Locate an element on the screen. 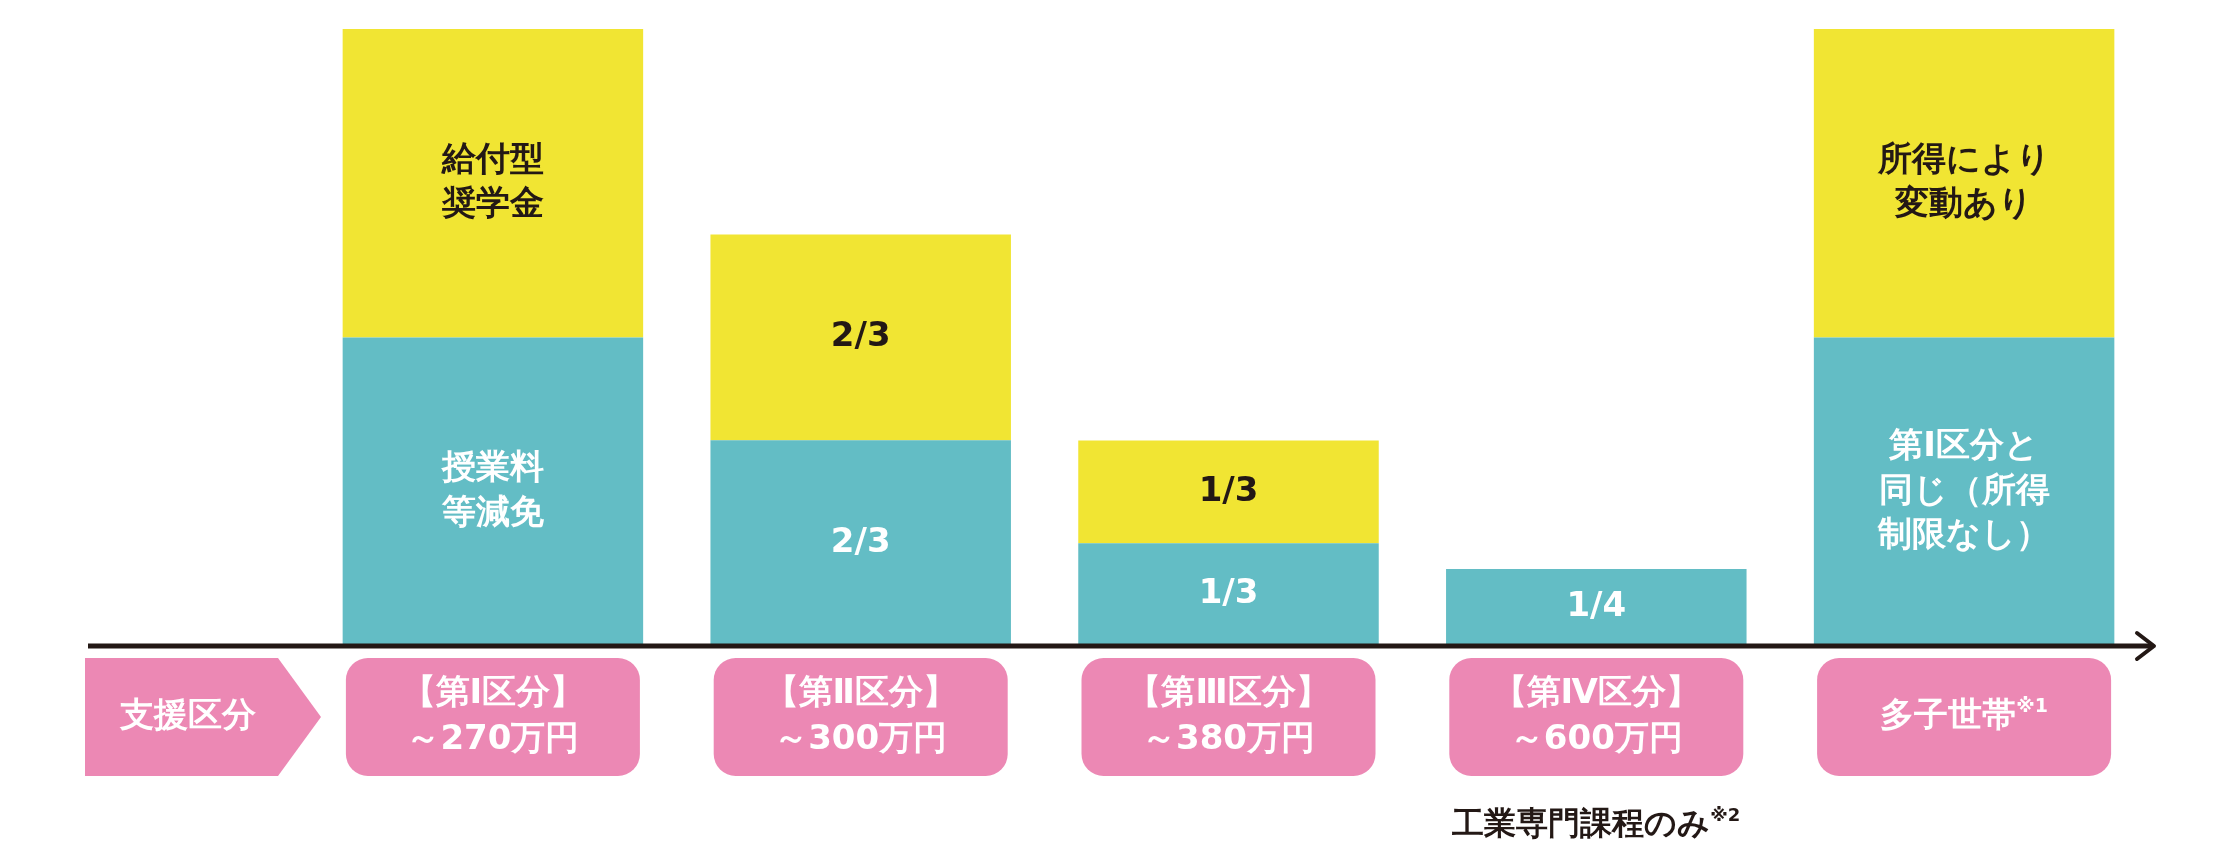  data-label: 1/4 is located at coordinates (1596, 604).